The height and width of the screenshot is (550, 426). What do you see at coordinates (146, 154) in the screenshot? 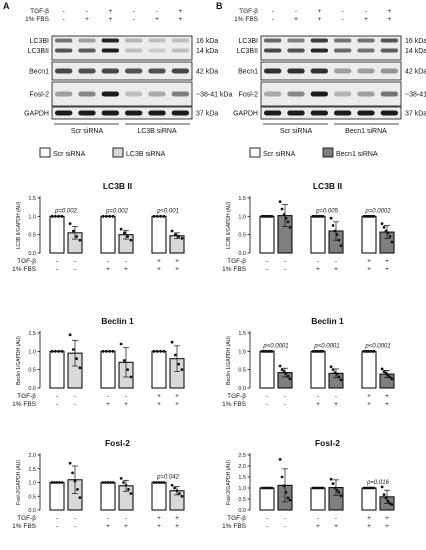
I see `legend-label: LC3B siRNA` at bounding box center [146, 154].